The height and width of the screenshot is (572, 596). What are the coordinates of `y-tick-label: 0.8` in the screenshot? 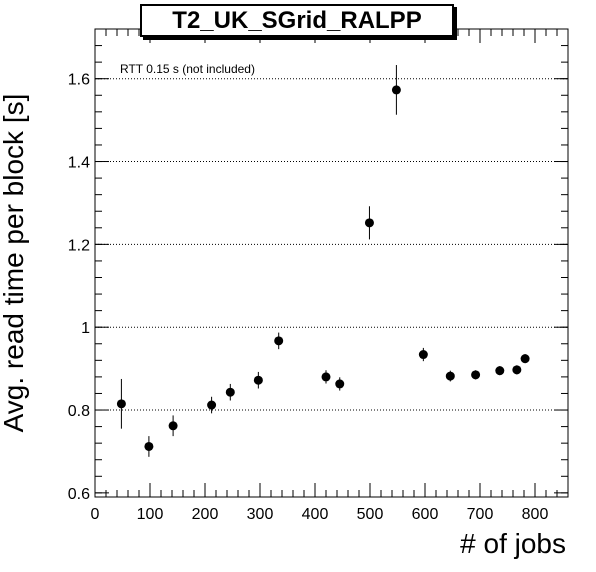 It's located at (79, 411).